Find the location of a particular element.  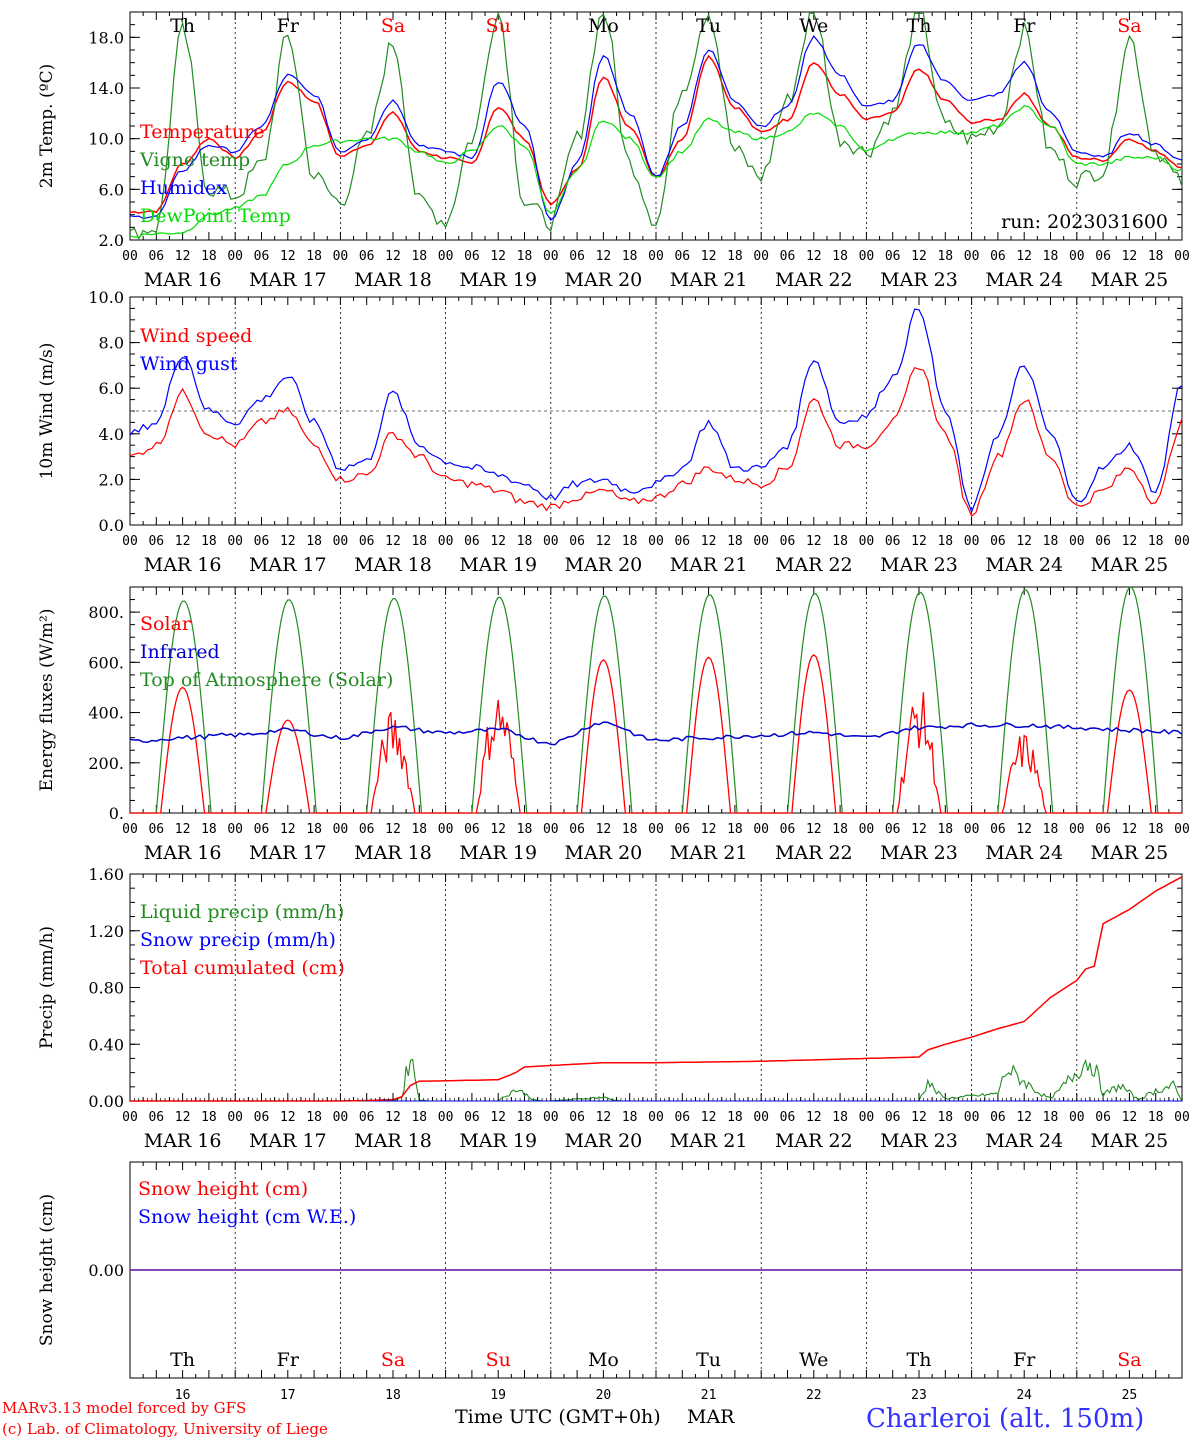

y-tick-label: 18.0 is located at coordinates (106, 37).